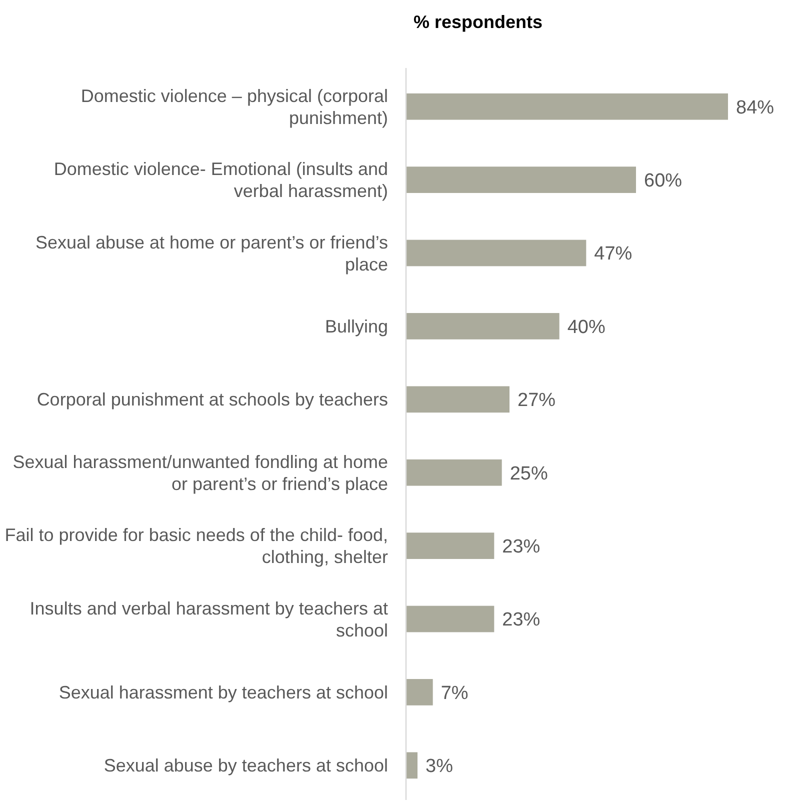 This screenshot has height=802, width=794. Describe the element at coordinates (454, 693) in the screenshot. I see `data-label: 7%` at that location.